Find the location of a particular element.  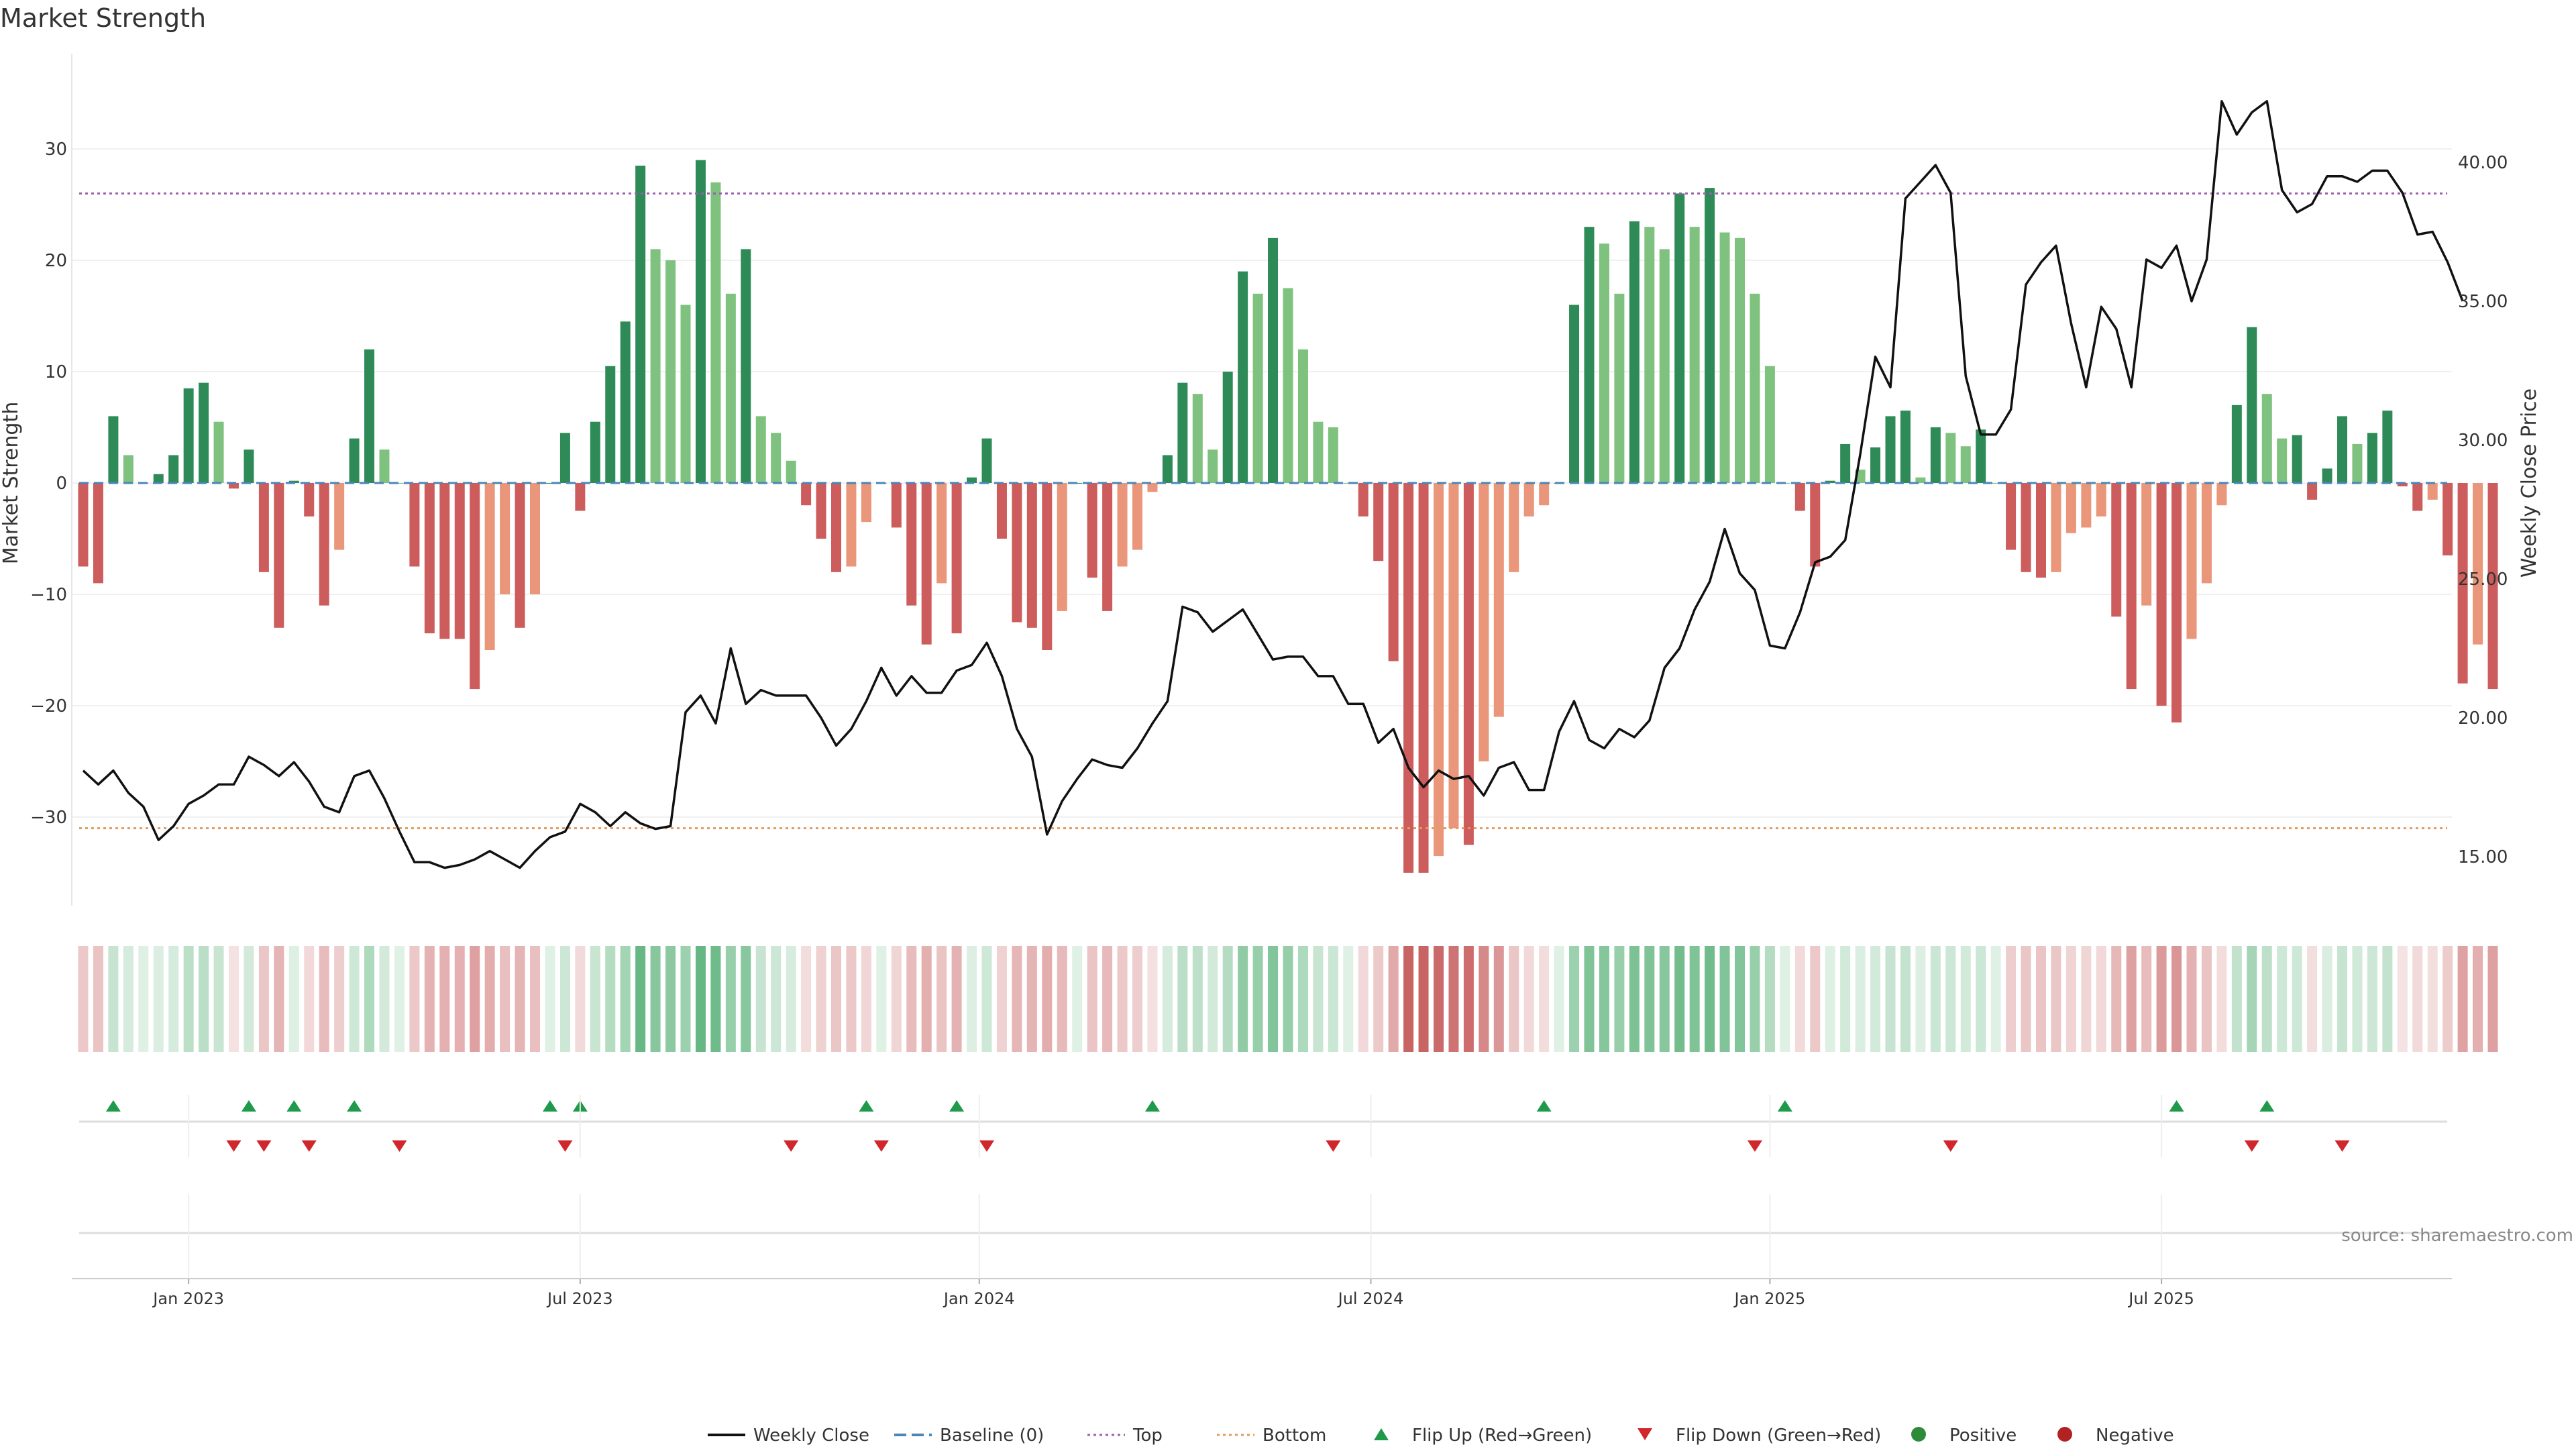

flip-markers is located at coordinates (1227, 1126).